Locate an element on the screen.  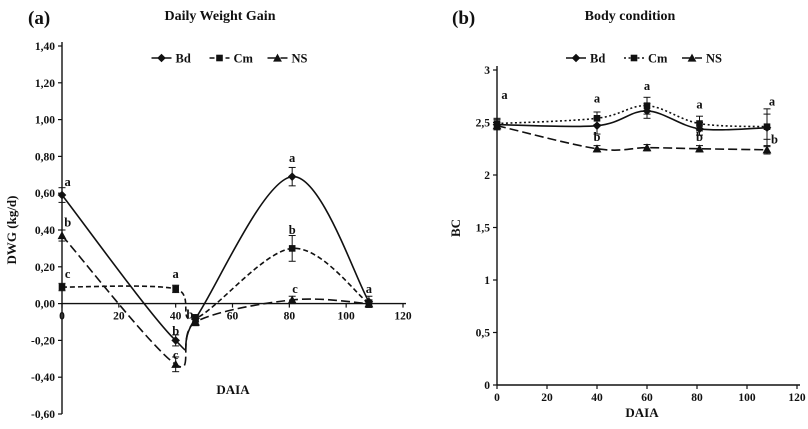
y-tick-label: 0 is located at coordinates (487, 386).